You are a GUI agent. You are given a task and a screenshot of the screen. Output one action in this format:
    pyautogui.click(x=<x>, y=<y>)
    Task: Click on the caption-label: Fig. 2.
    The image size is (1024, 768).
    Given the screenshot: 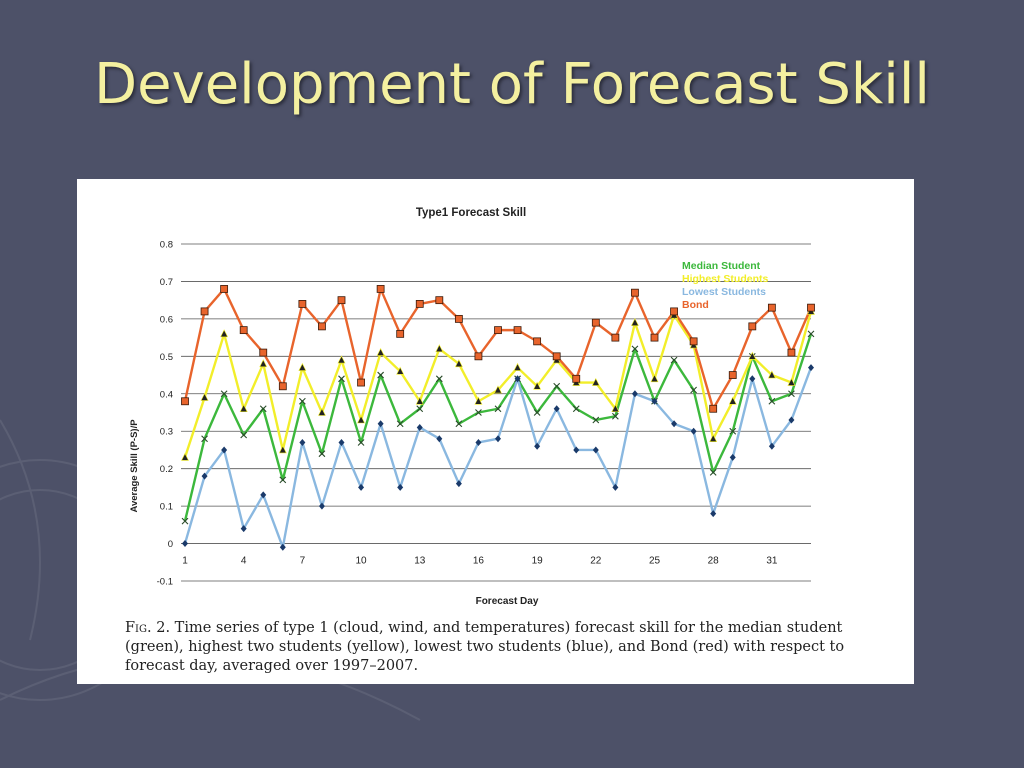 What is the action you would take?
    pyautogui.click(x=148, y=628)
    